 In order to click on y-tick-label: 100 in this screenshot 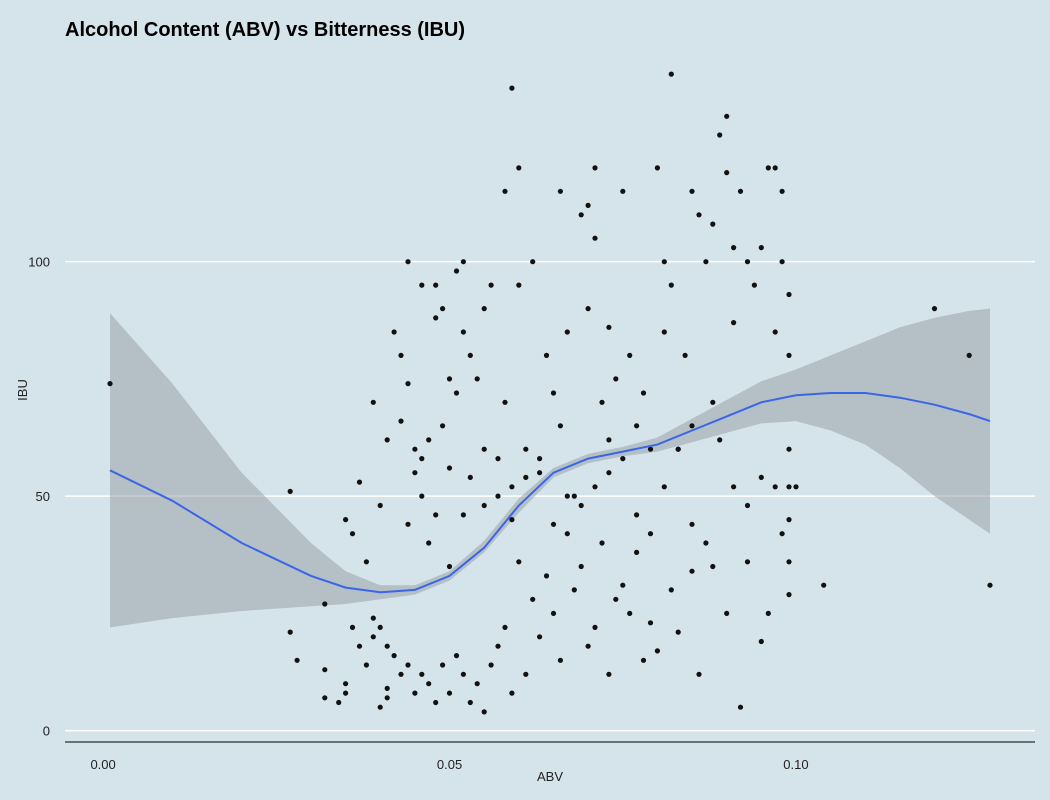, I will do `click(39, 262)`.